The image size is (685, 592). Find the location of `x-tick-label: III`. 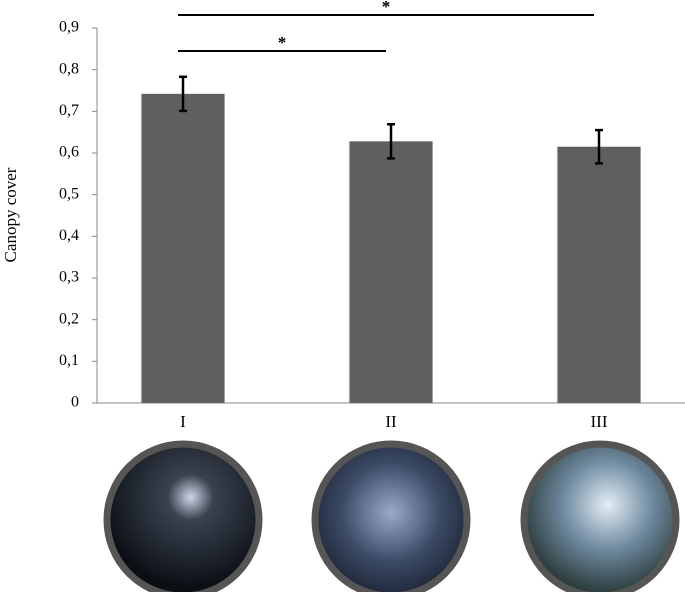

x-tick-label: III is located at coordinates (599, 421).